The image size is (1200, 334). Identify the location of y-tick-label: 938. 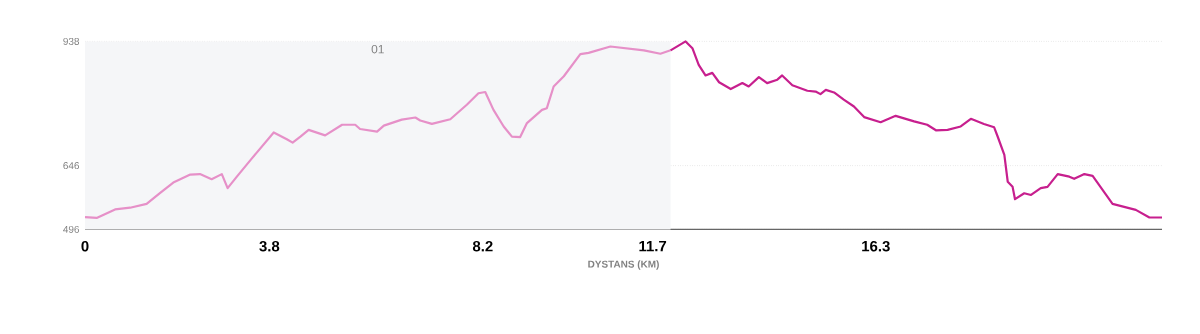
(71, 41).